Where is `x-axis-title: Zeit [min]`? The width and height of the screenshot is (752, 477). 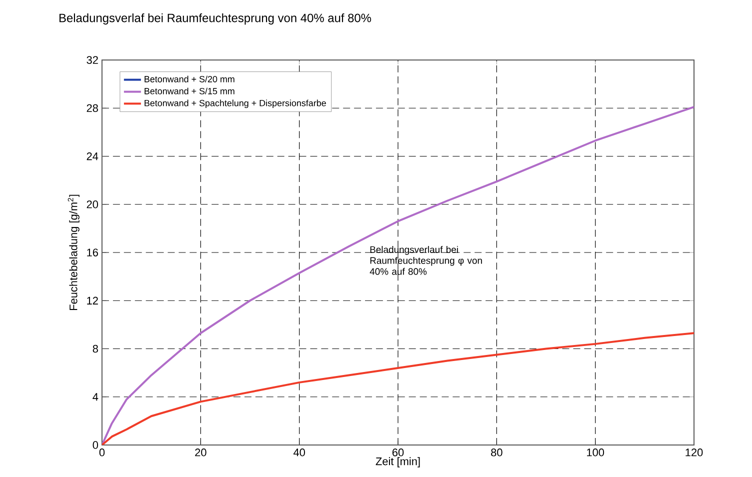
x-axis-title: Zeit [min] is located at coordinates (398, 462).